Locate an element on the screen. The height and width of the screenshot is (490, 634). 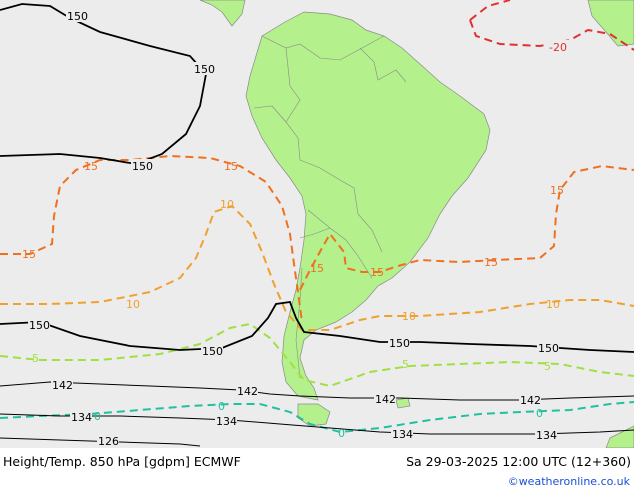
tierra-del-fuego-land is located at coordinates (314, 415).